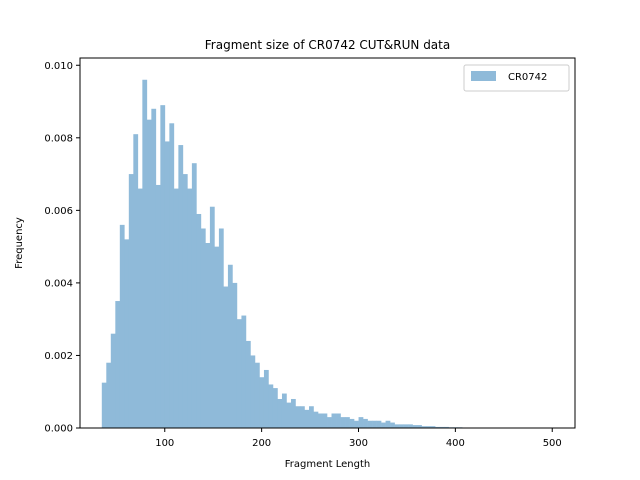 The width and height of the screenshot is (640, 480). Describe the element at coordinates (62, 248) in the screenshot. I see `y-axis-ticks: 0.000 0.002 0.004 0.006 0.008 0.010` at that location.